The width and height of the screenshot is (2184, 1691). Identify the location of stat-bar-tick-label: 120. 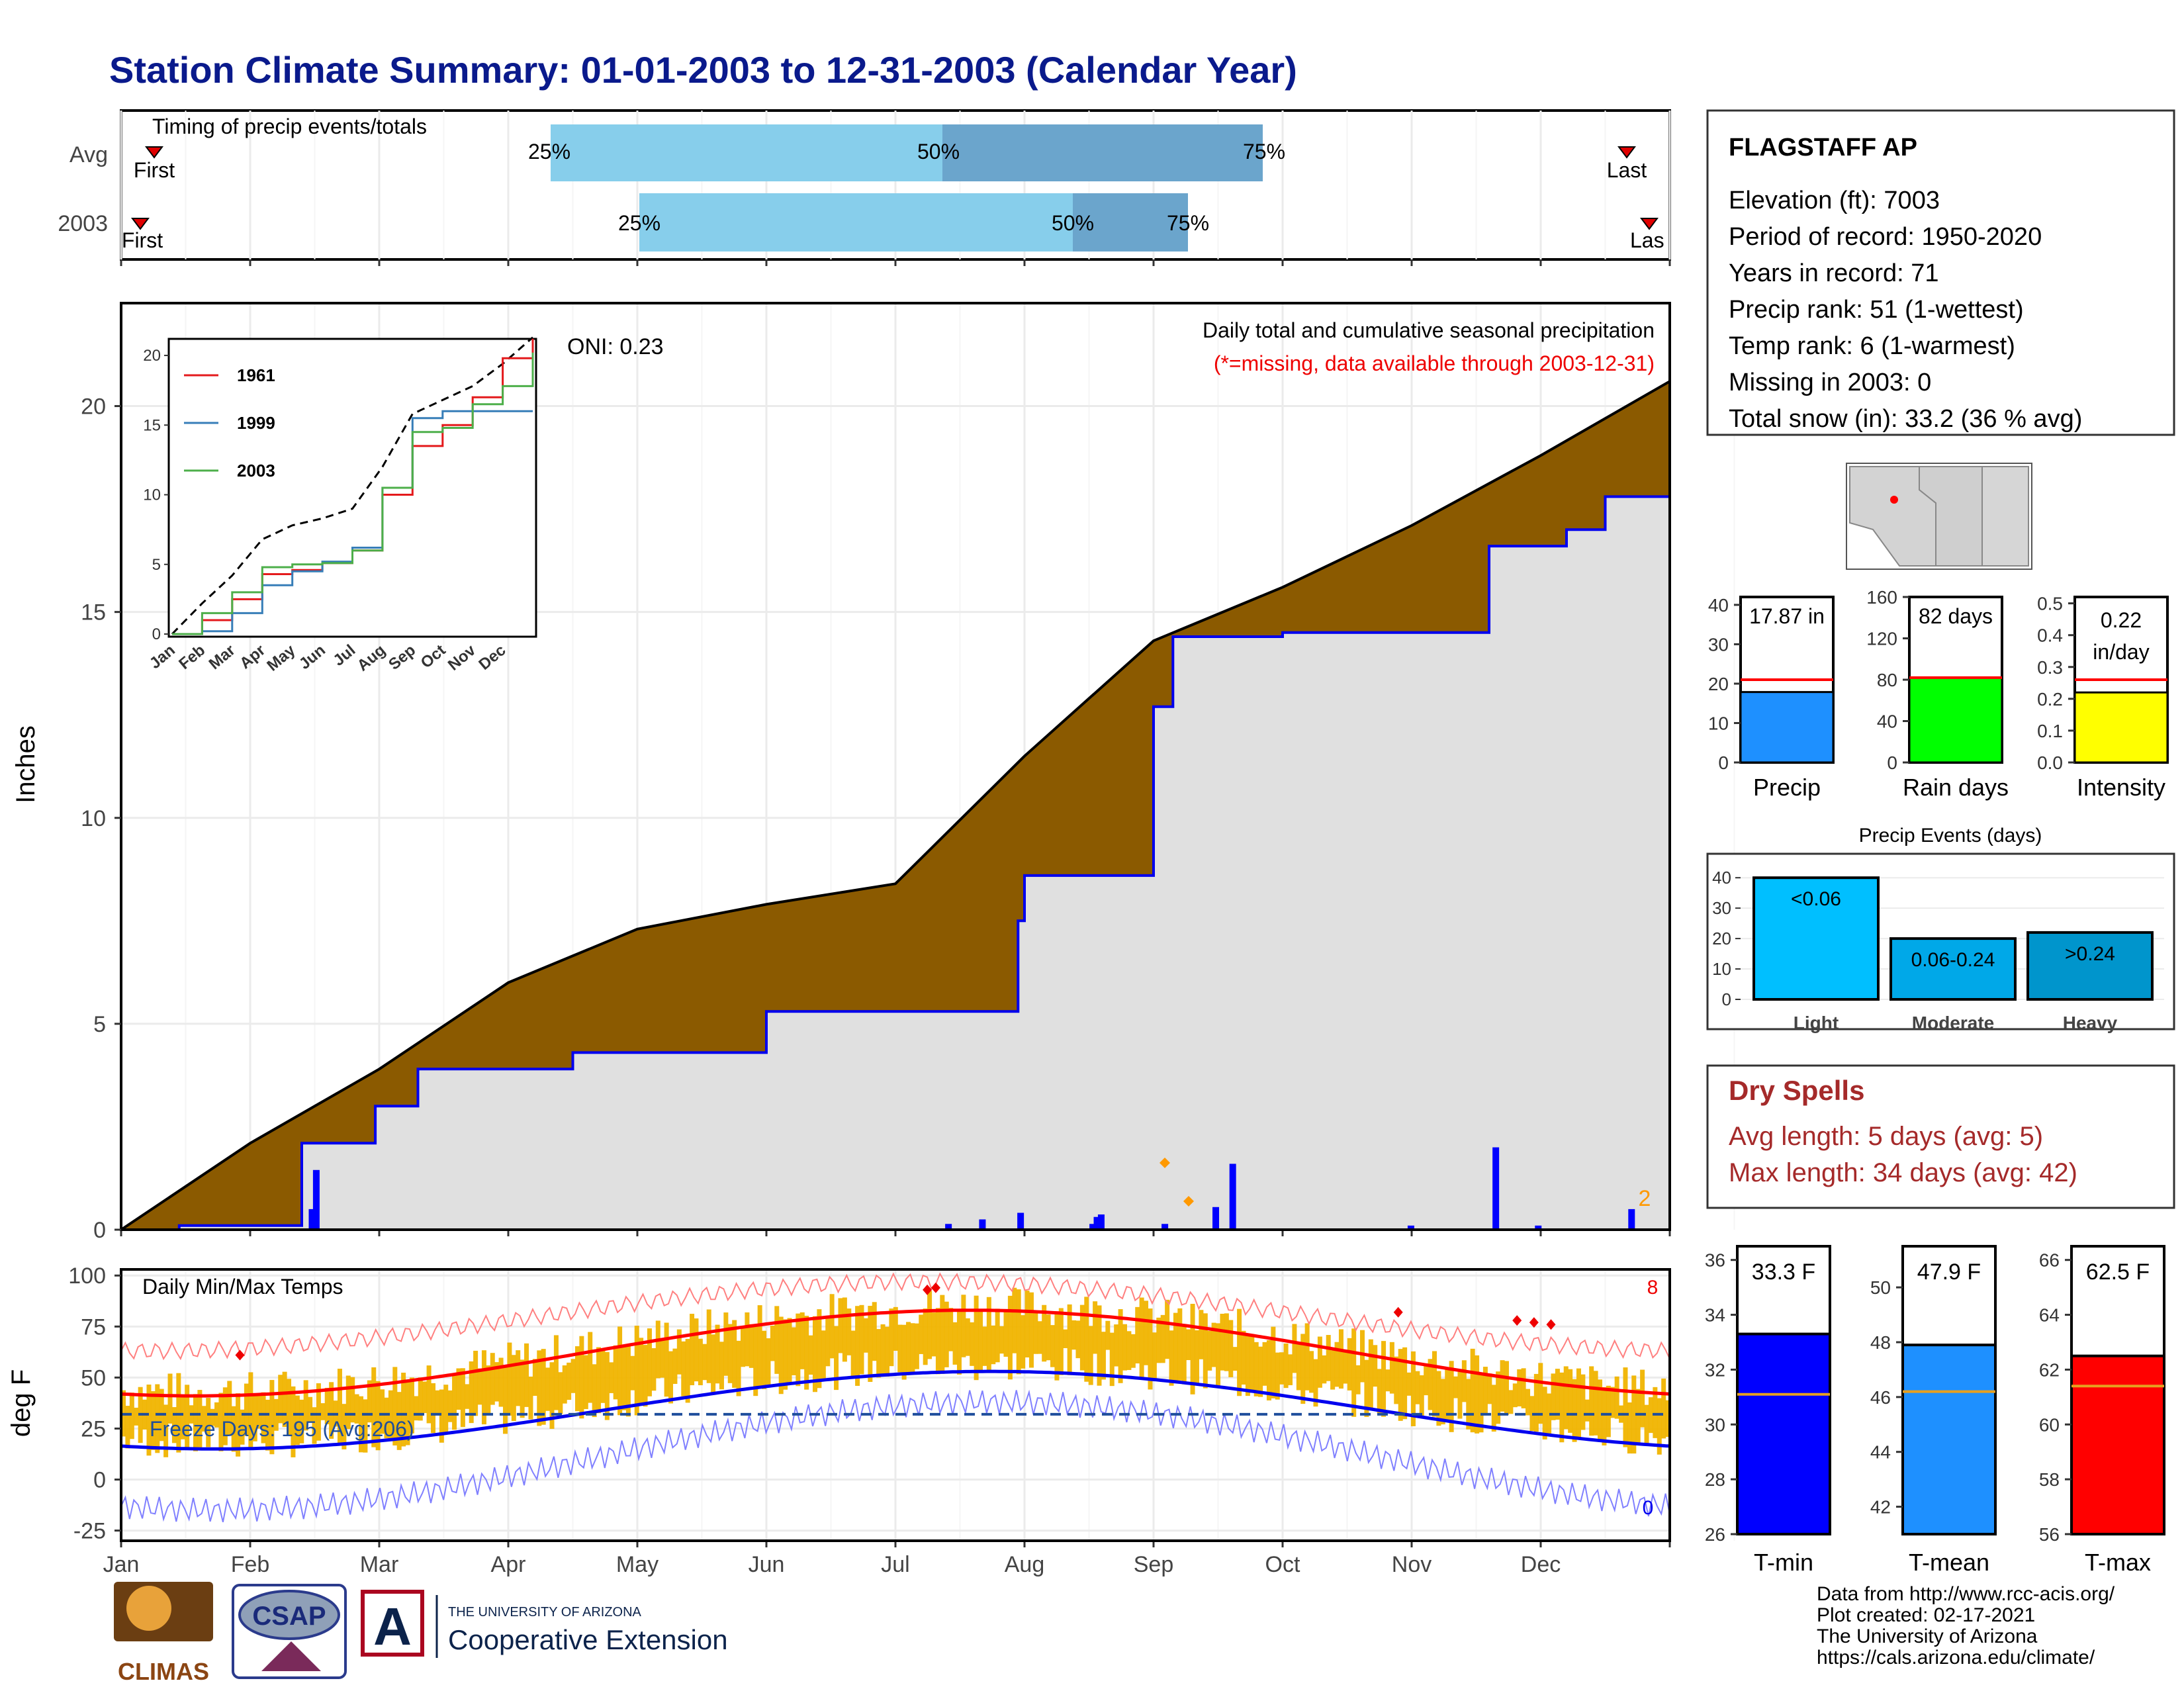
(1881, 639).